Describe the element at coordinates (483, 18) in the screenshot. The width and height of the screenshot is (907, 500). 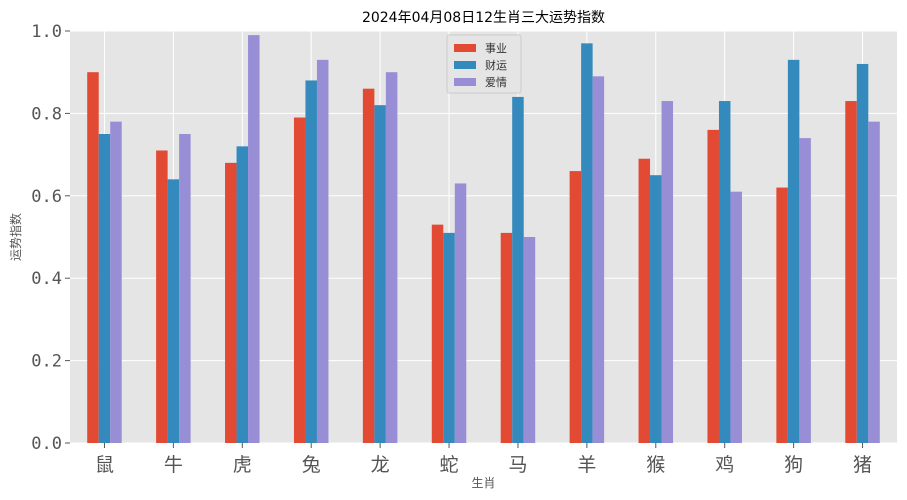
I see `chart-title: 2024年04月08日12生肖三大运势指数` at that location.